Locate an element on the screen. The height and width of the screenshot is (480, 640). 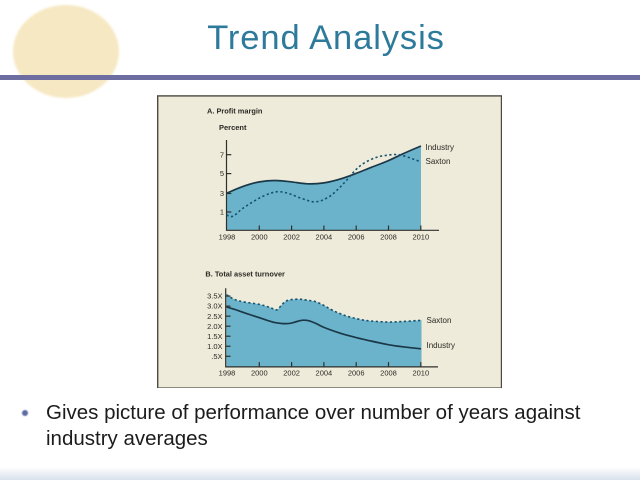
svg-text: B. Total asset turnover is located at coordinates (245, 273).